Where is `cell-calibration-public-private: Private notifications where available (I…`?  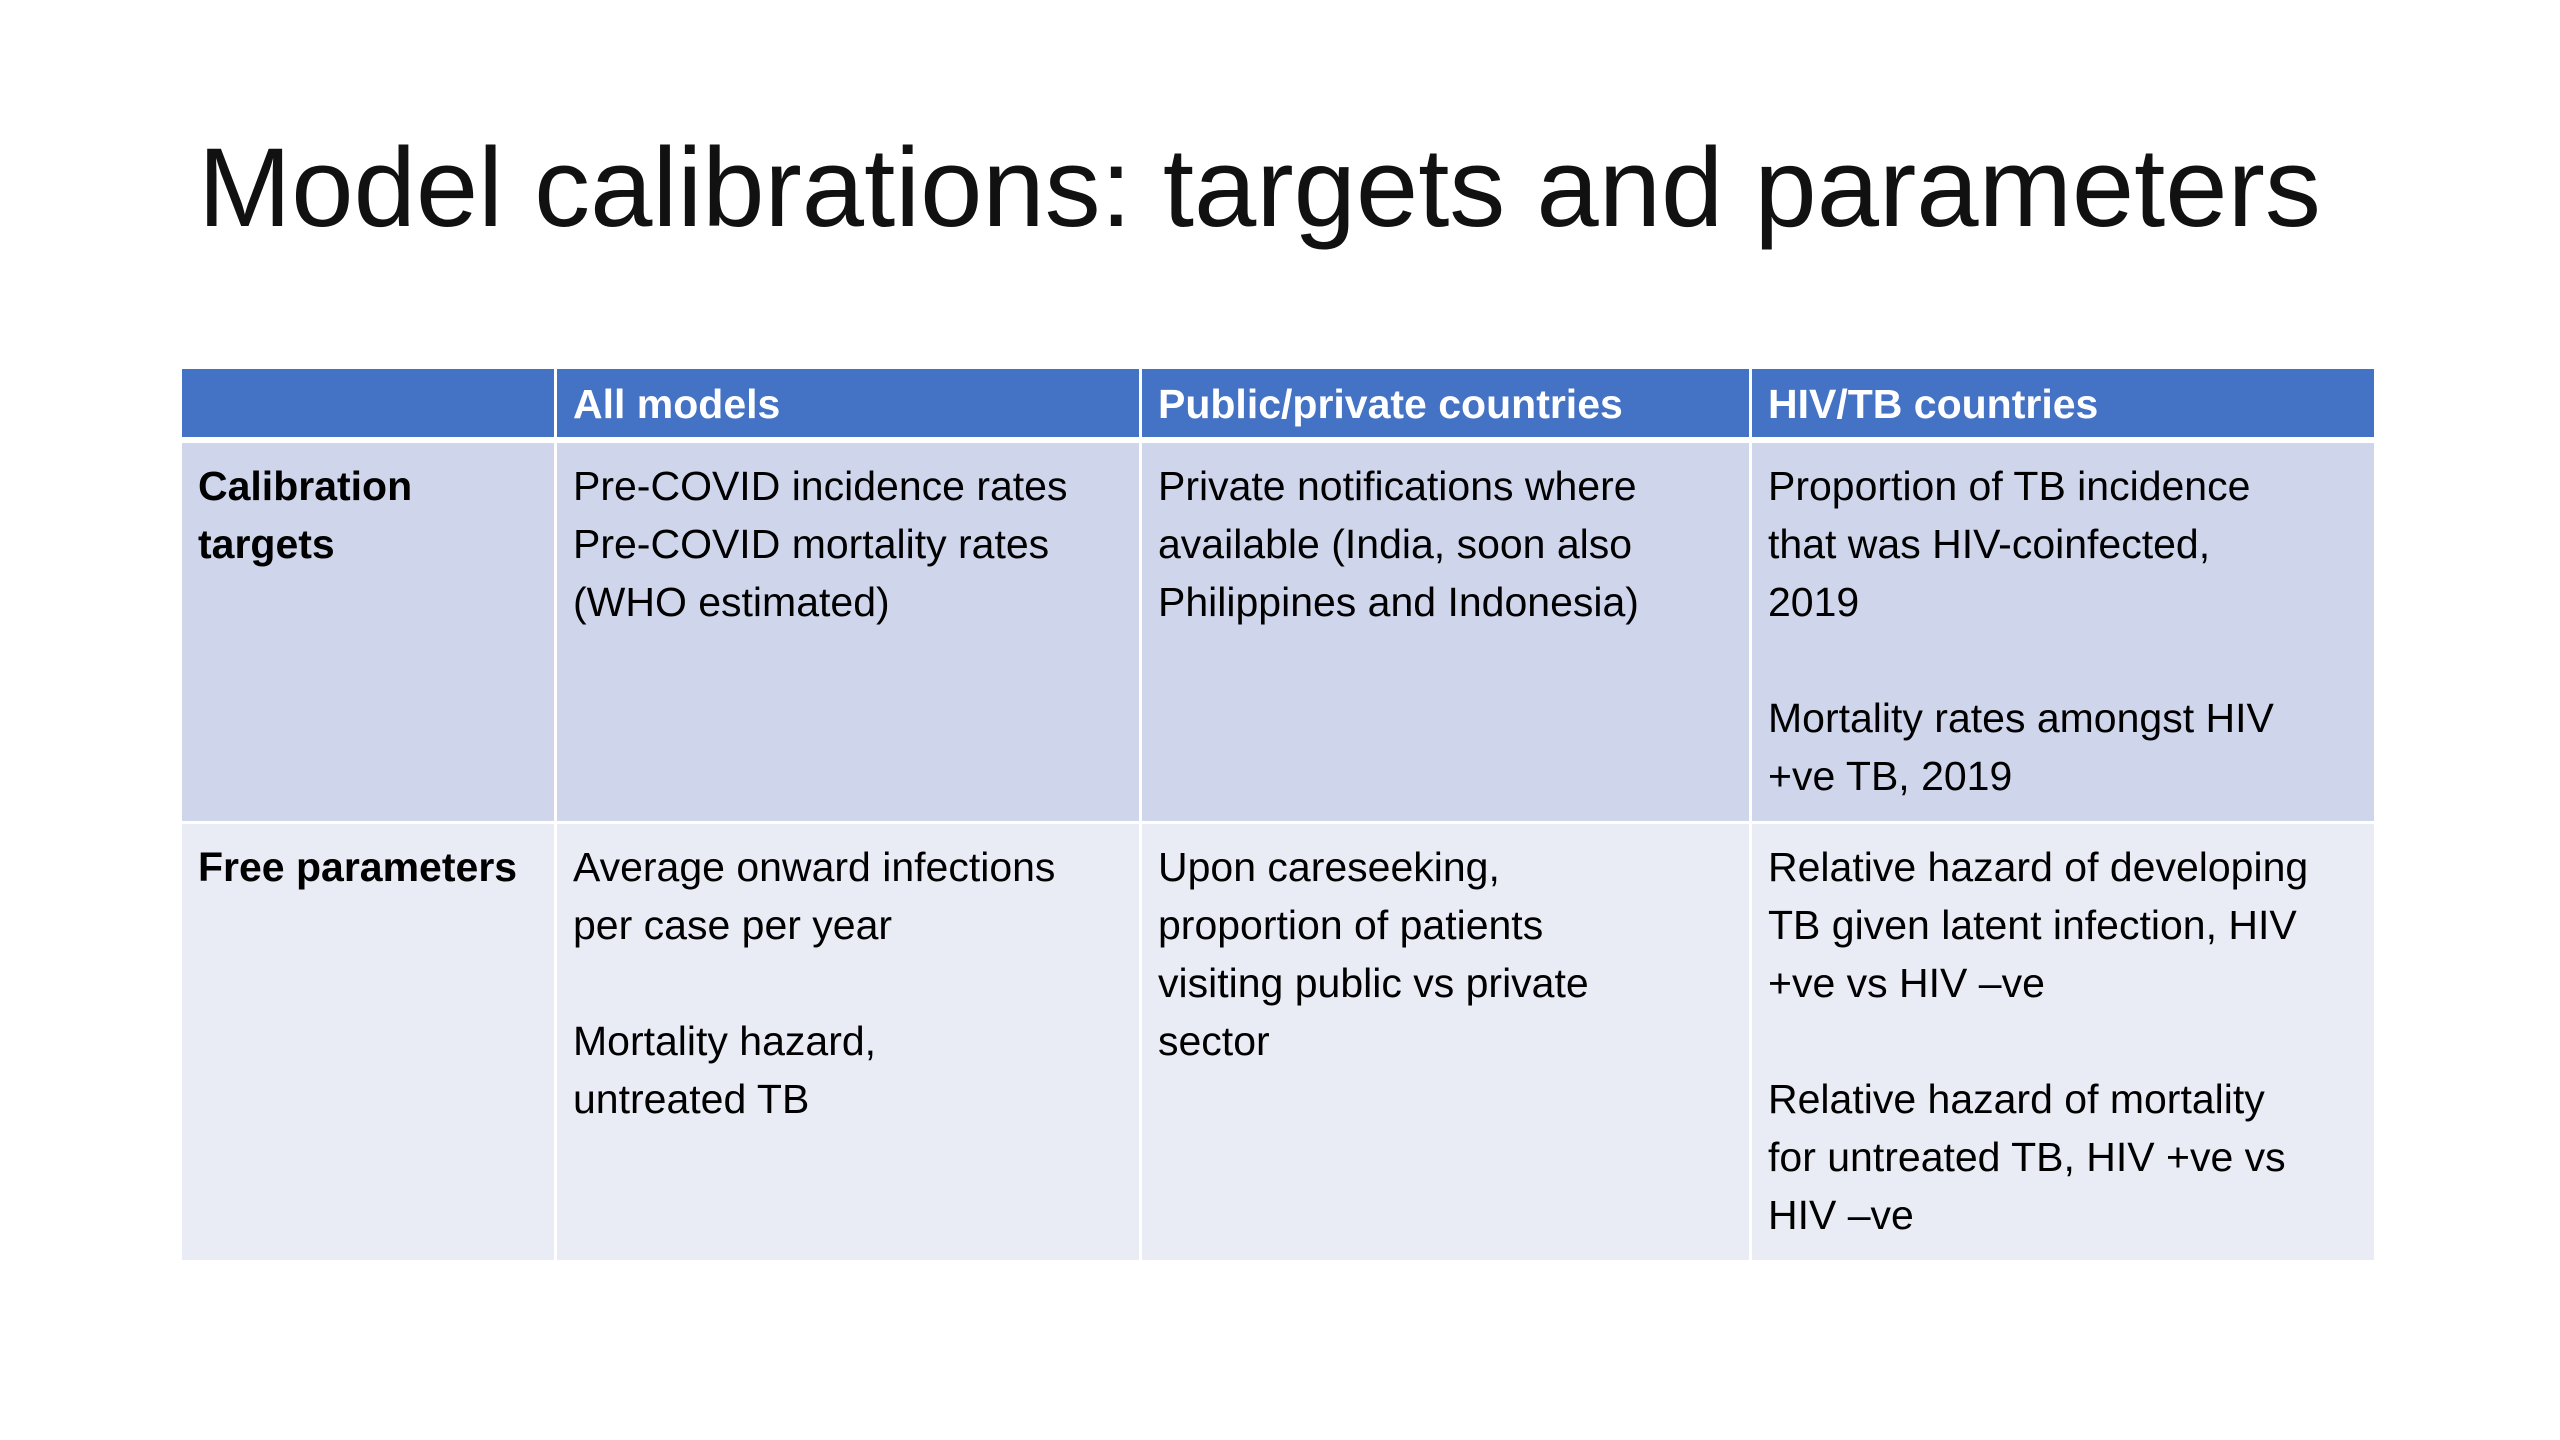 cell-calibration-public-private: Private notifications where available (I… is located at coordinates (1445, 631).